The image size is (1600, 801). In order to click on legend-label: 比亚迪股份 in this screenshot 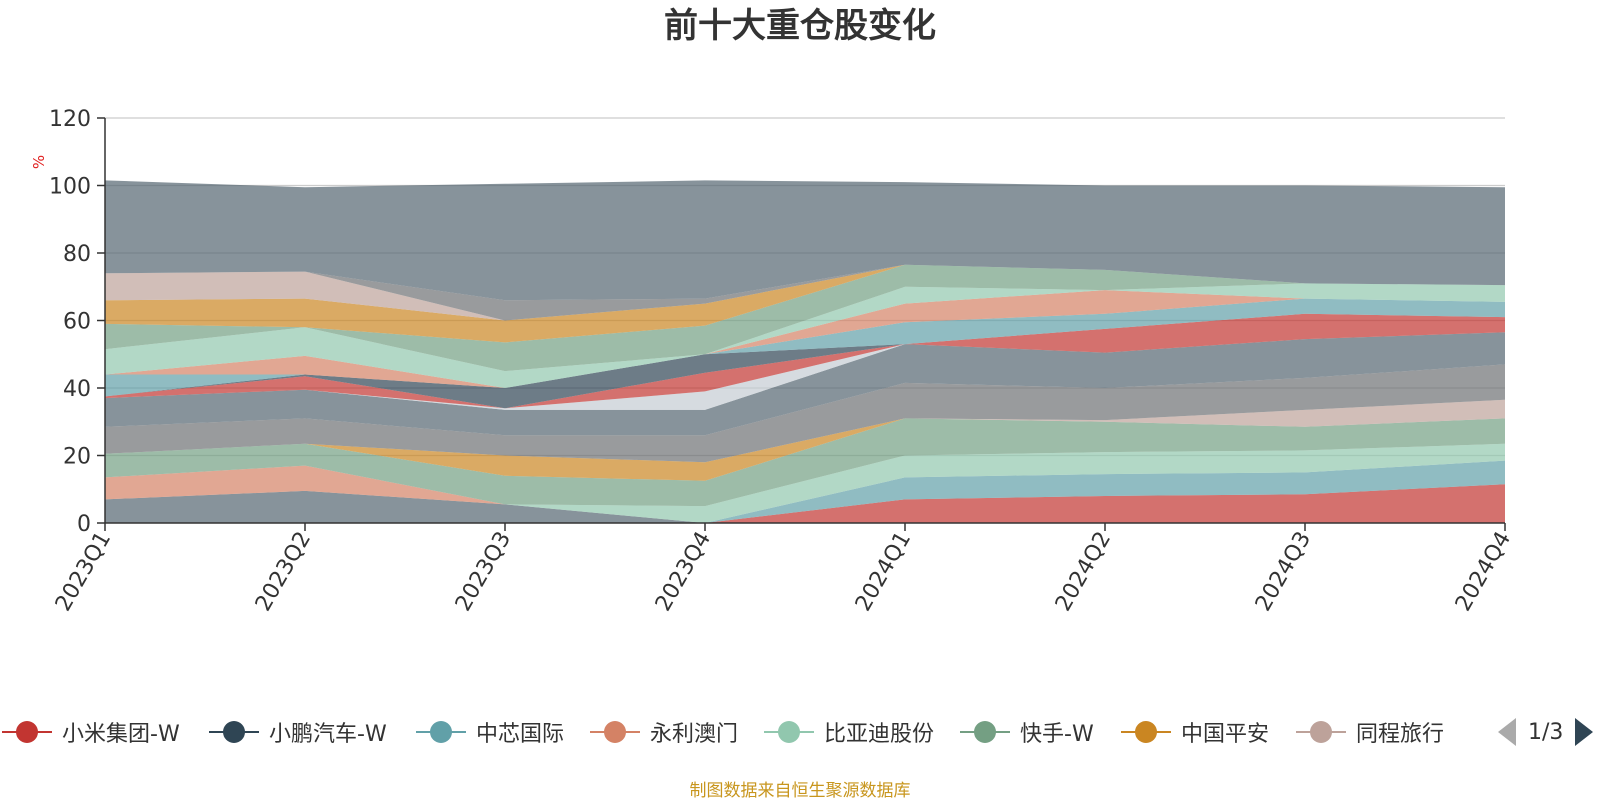, I will do `click(879, 734)`.